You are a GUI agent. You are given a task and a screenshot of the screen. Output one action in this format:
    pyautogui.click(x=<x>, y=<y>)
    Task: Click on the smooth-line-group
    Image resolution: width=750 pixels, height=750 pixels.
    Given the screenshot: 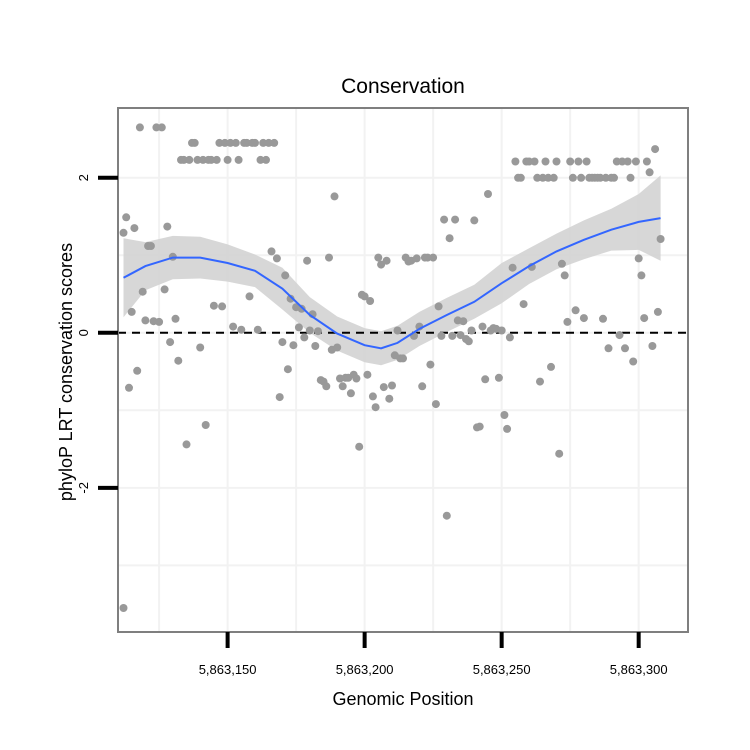 What is the action you would take?
    pyautogui.click(x=392, y=283)
    